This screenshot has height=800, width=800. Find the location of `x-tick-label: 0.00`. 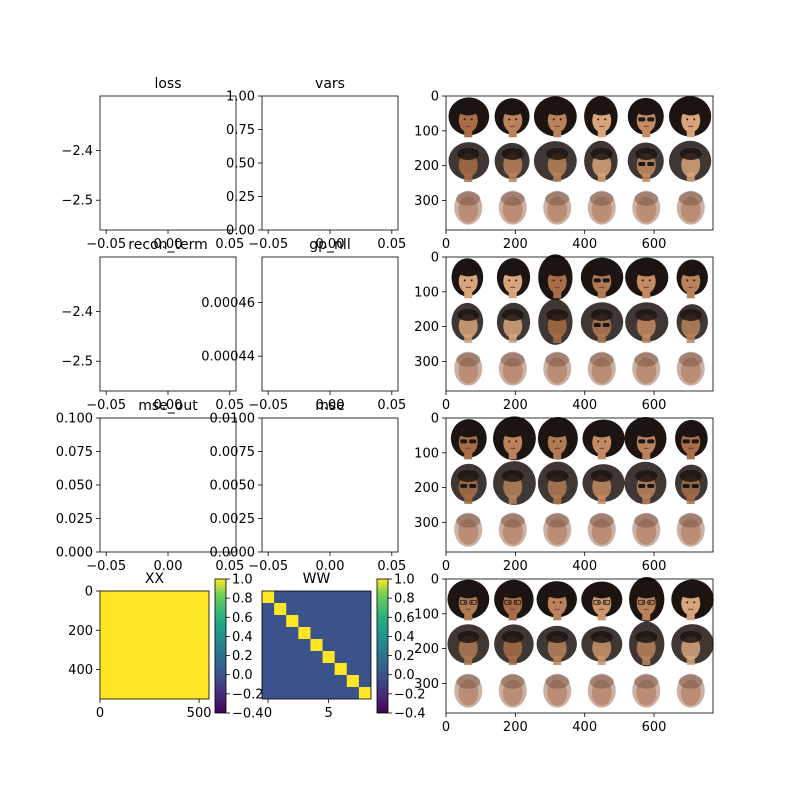

x-tick-label: 0.00 is located at coordinates (330, 566).